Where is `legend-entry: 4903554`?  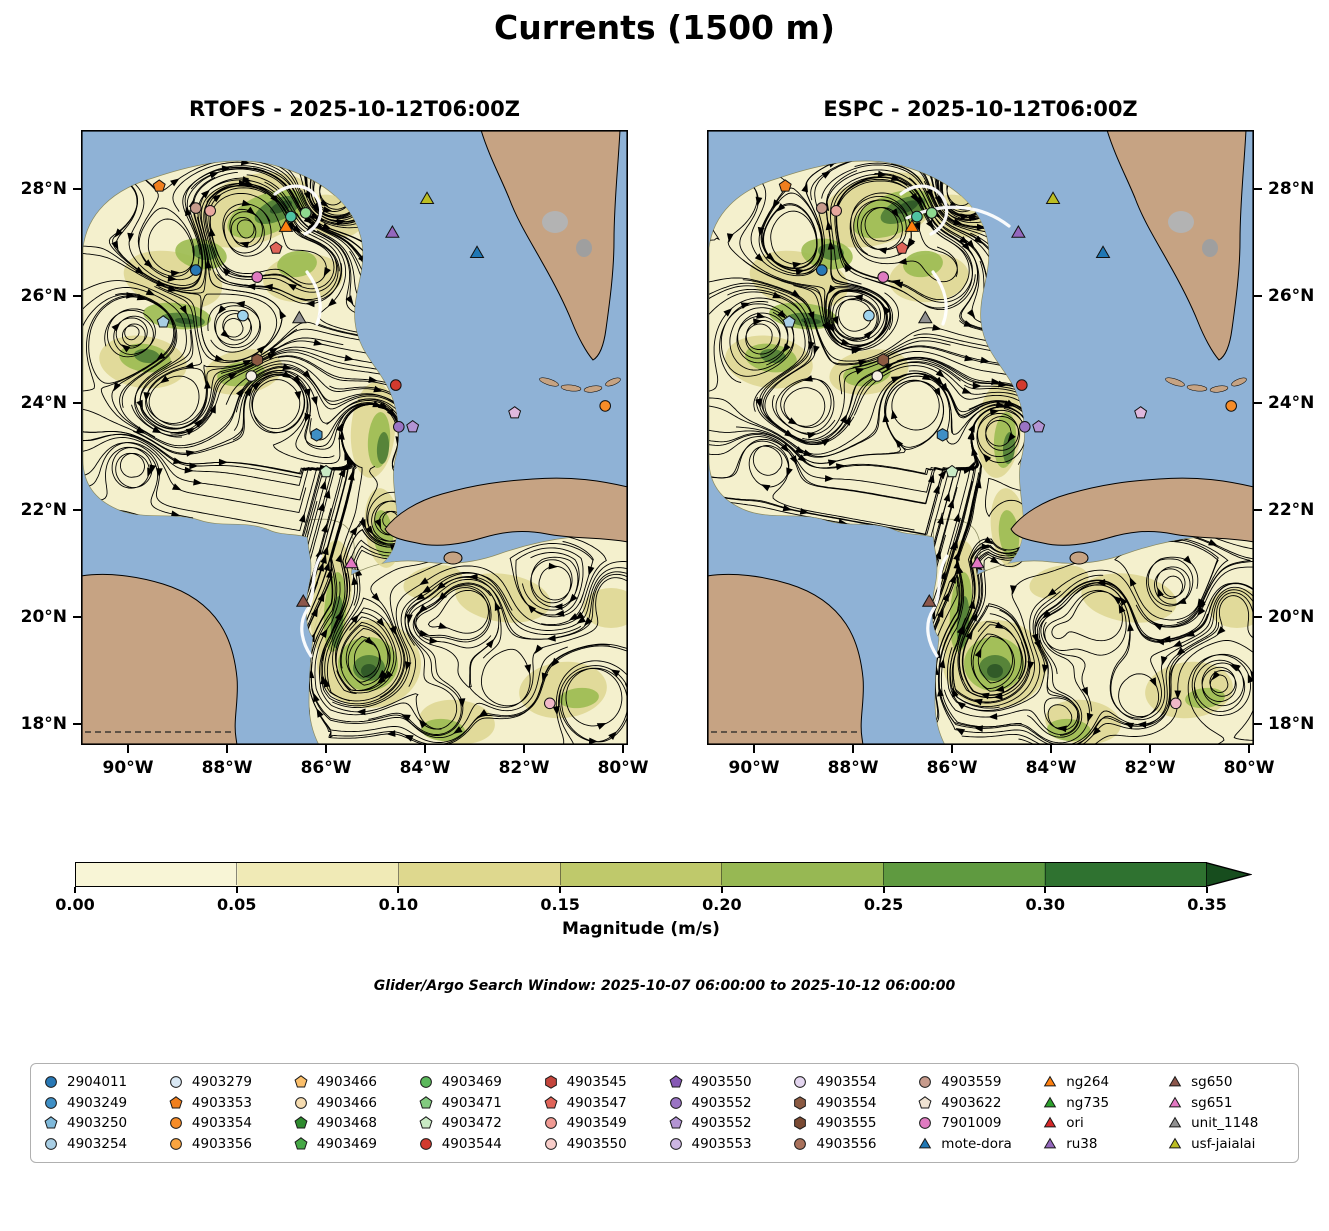 legend-entry: 4903554 is located at coordinates (854, 1082).